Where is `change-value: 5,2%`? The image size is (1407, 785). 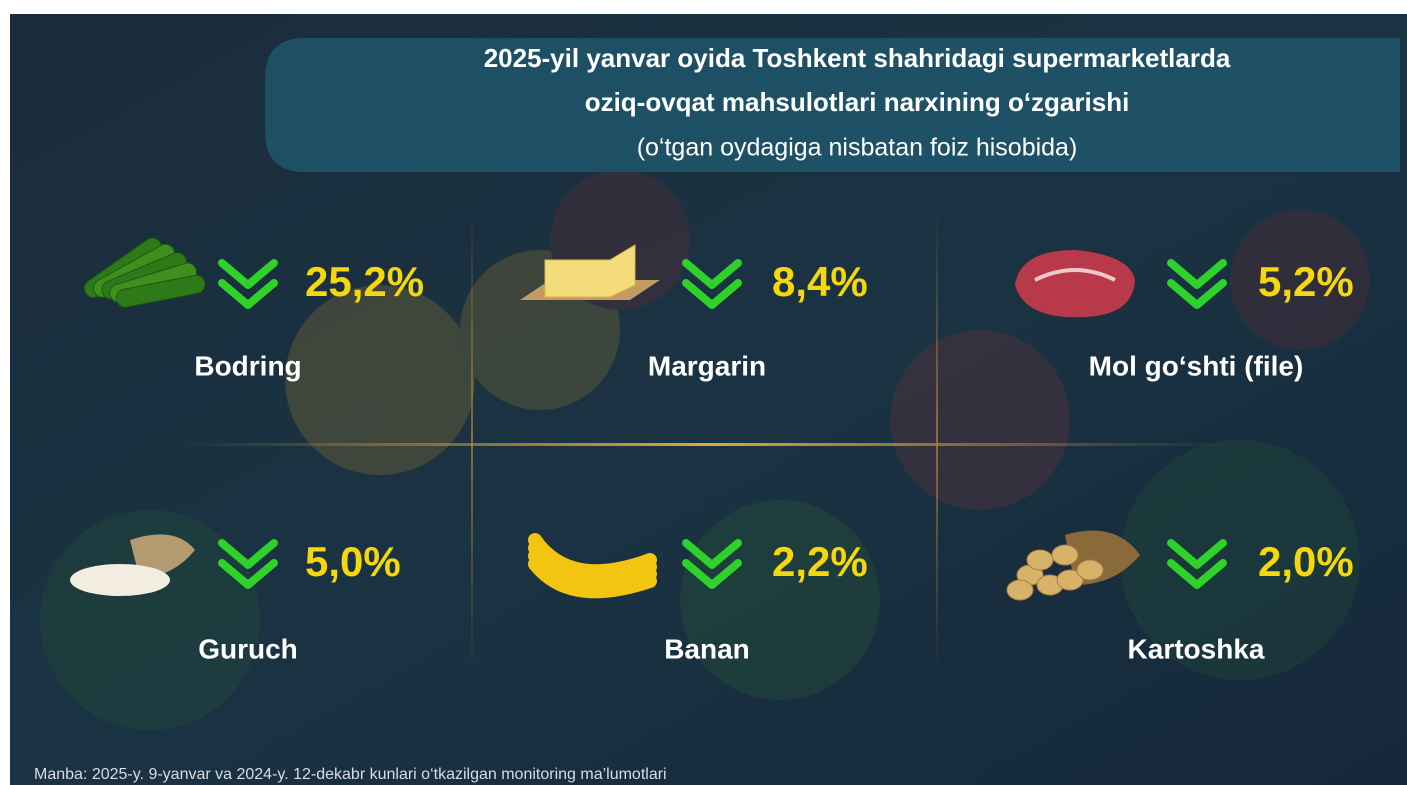 change-value: 5,2% is located at coordinates (1306, 281).